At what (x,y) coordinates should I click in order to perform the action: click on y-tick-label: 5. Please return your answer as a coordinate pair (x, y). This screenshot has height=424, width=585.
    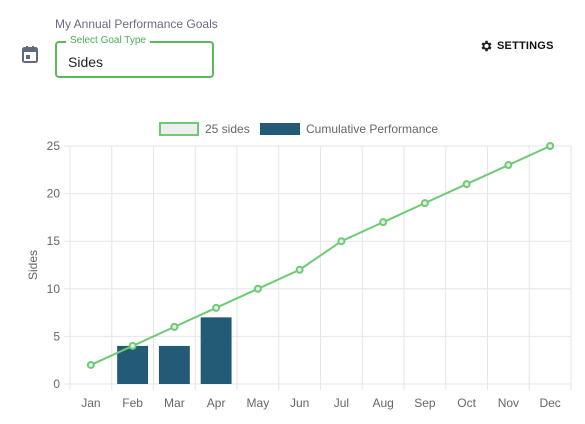
    Looking at the image, I should click on (56, 336).